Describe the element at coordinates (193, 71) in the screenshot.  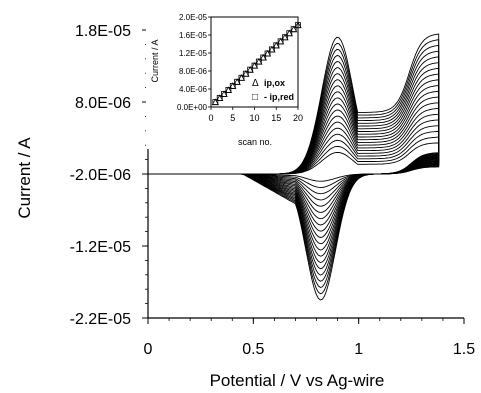
I see `inset-y-tick-label: 8.0E-06` at that location.